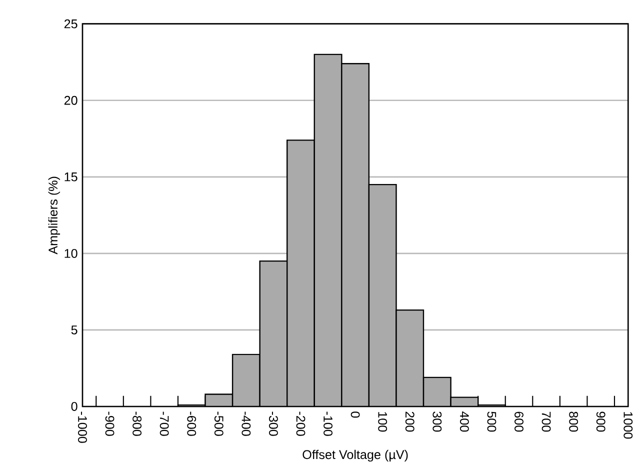  What do you see at coordinates (409, 422) in the screenshot?
I see `x-tick-label: 200` at bounding box center [409, 422].